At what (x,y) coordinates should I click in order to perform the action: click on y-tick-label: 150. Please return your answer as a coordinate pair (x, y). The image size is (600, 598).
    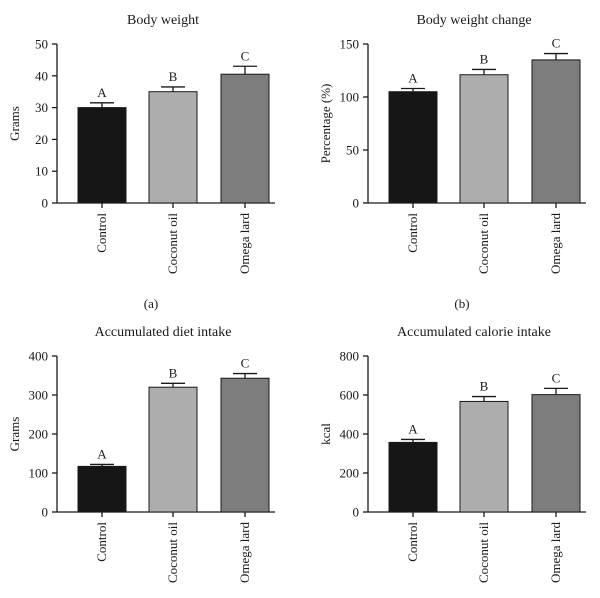
    Looking at the image, I should click on (350, 44).